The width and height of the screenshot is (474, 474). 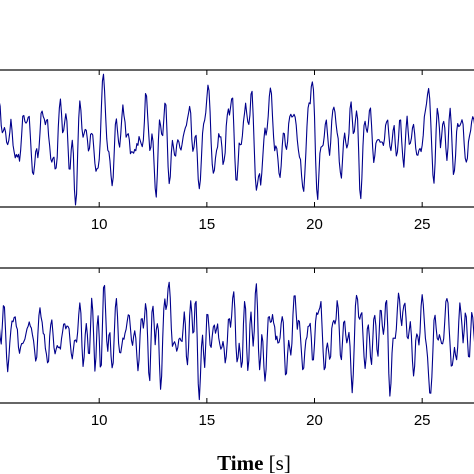 What do you see at coordinates (422, 224) in the screenshot?
I see `top-xtick-label-25: 25` at bounding box center [422, 224].